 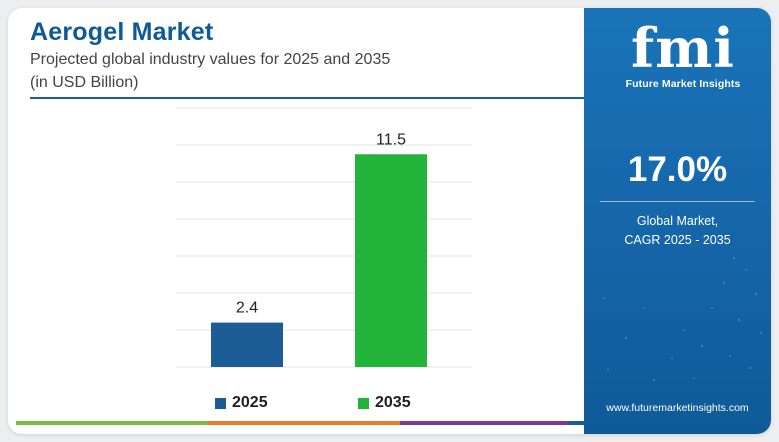 What do you see at coordinates (683, 84) in the screenshot?
I see `logo-caption: Future Market Insights` at bounding box center [683, 84].